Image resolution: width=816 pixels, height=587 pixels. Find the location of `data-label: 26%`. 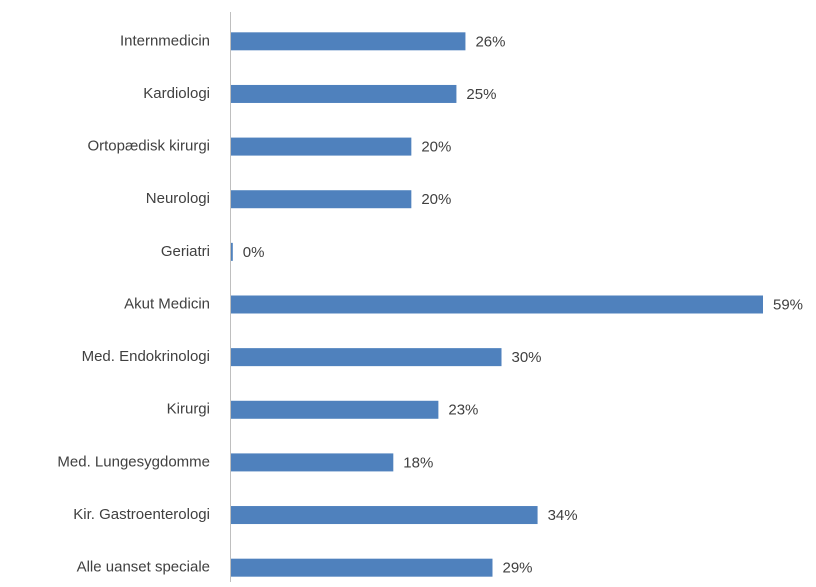

data-label: 26% is located at coordinates (490, 41).